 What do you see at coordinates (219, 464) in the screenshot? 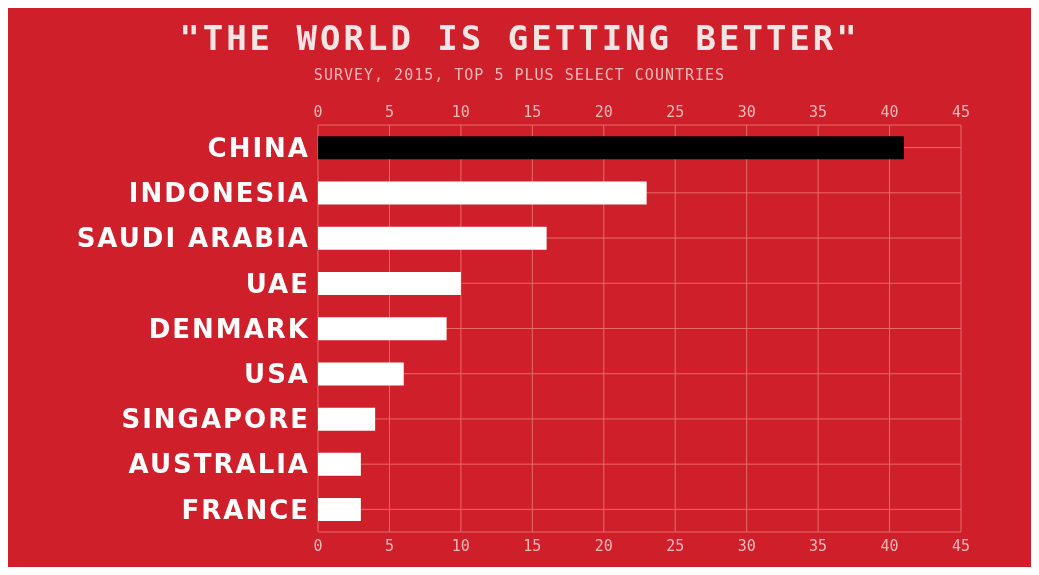
I see `y-tick-label: AUSTRALIA` at bounding box center [219, 464].